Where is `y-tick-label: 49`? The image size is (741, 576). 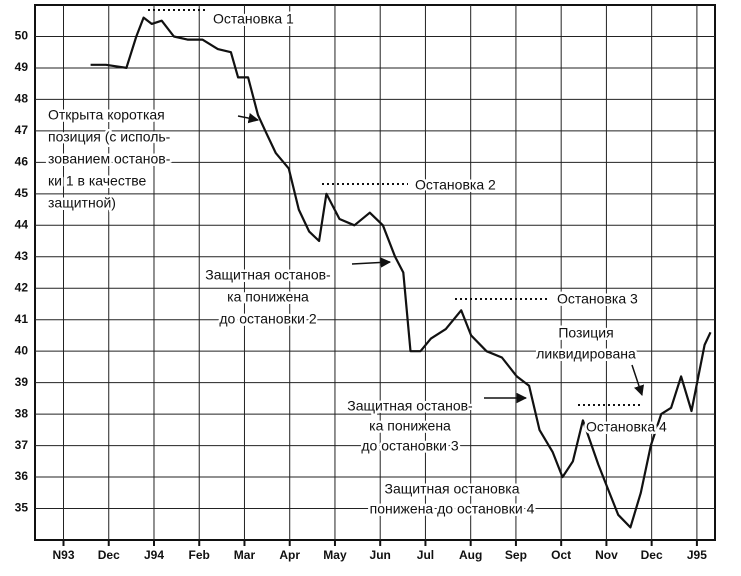
y-tick-label: 49 is located at coordinates (22, 67).